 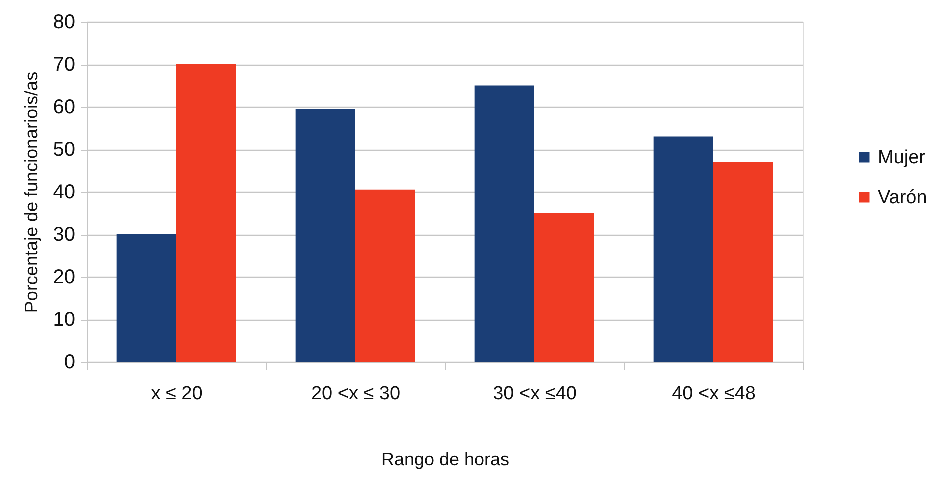 I want to click on y-tick-label: 0, so click(x=70, y=363).